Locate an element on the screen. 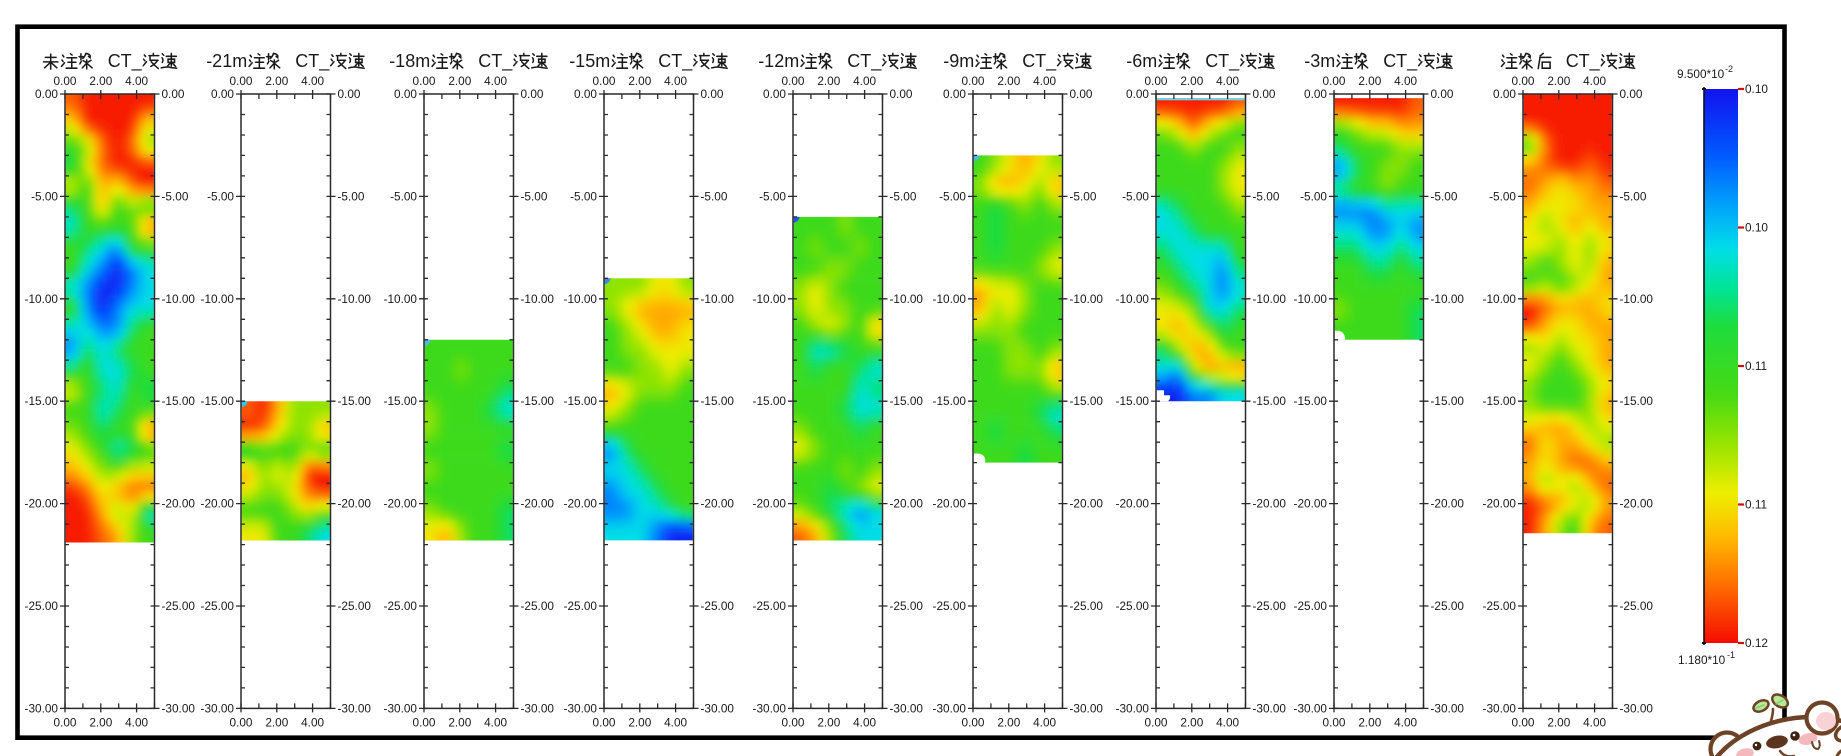 This screenshot has height=756, width=1841. svg-text: -1 is located at coordinates (1731, 655).